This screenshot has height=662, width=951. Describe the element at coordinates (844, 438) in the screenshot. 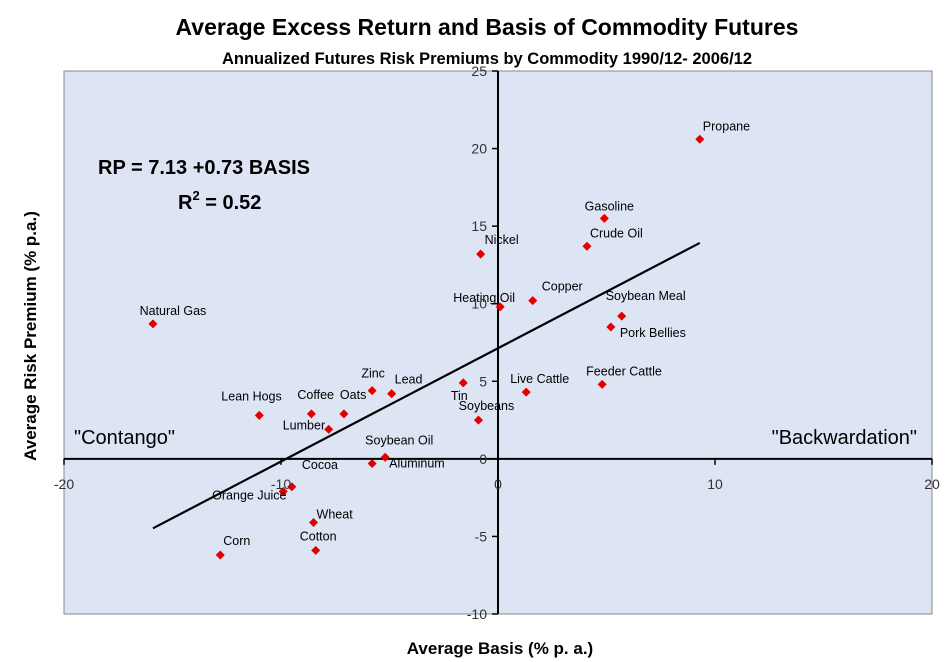

I see `backwardation-label: "Backwardation"` at that location.